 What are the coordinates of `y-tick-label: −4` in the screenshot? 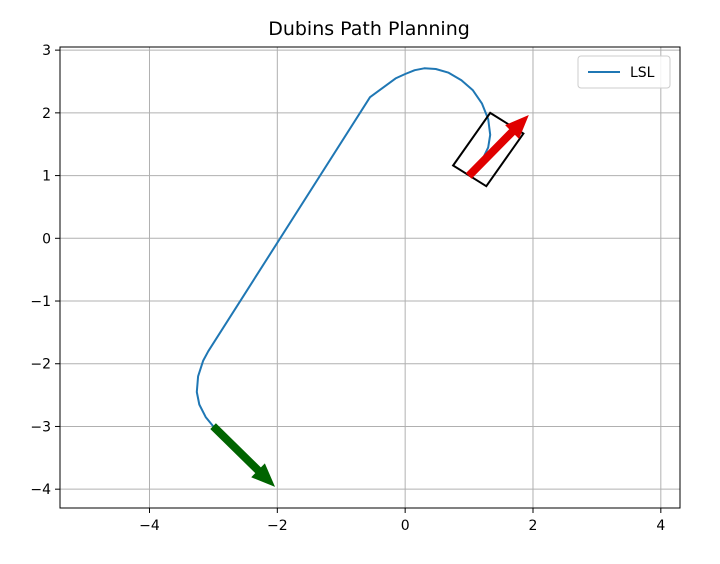 It's located at (40, 490).